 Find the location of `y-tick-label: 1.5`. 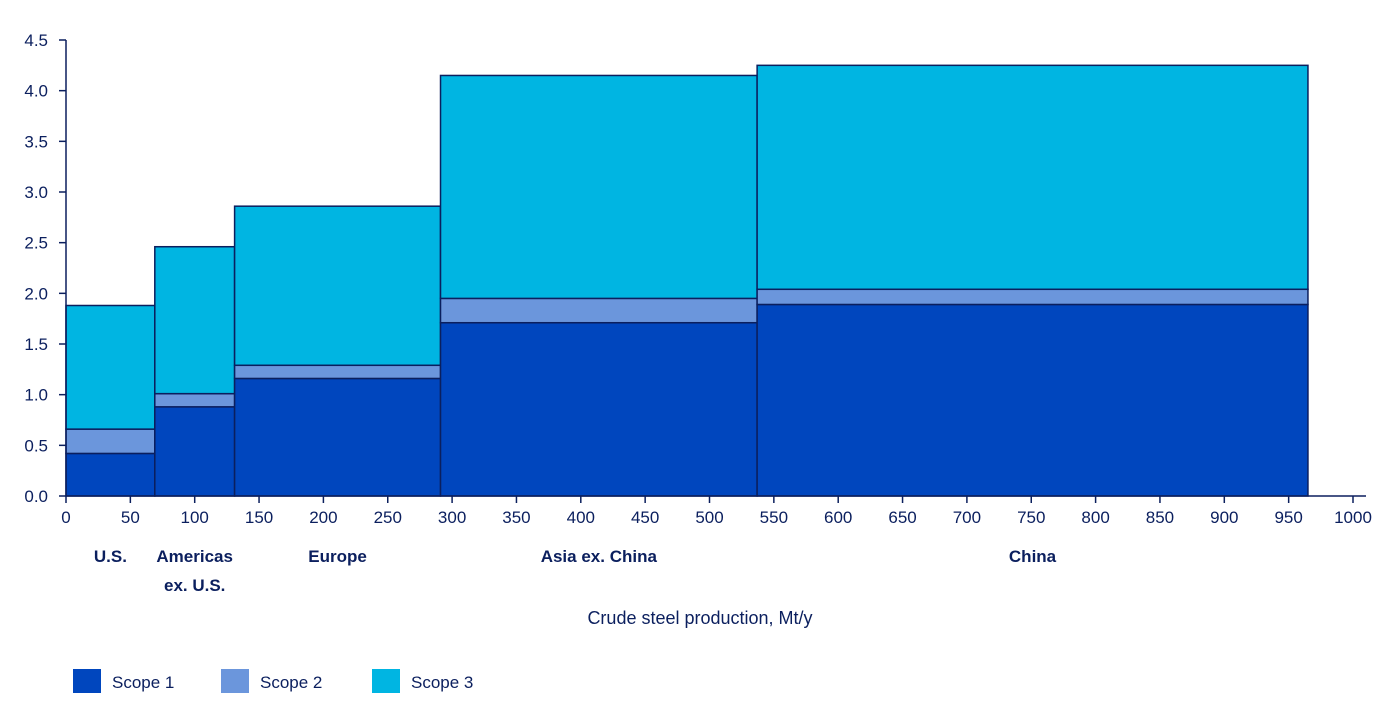

y-tick-label: 1.5 is located at coordinates (36, 344).